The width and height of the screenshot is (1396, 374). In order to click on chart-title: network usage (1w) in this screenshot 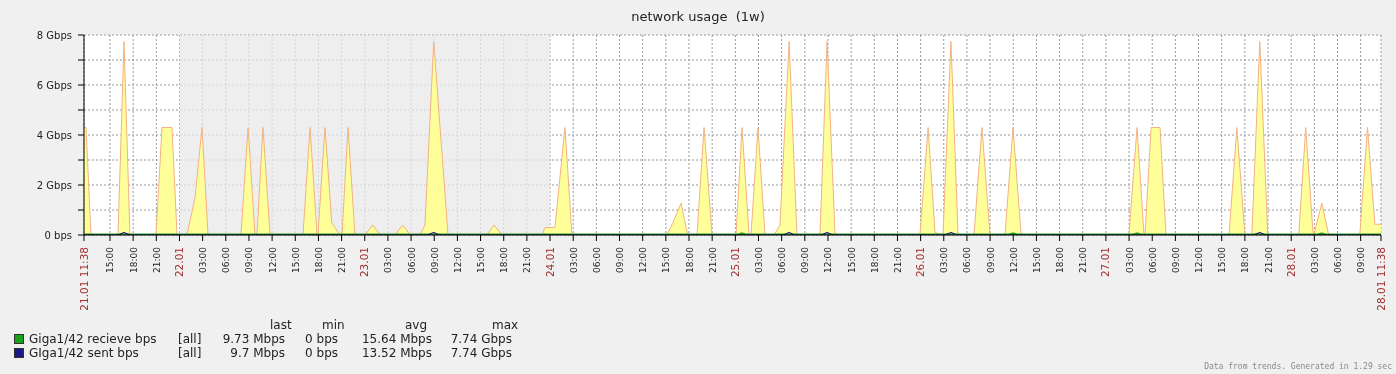, I will do `click(698, 16)`.